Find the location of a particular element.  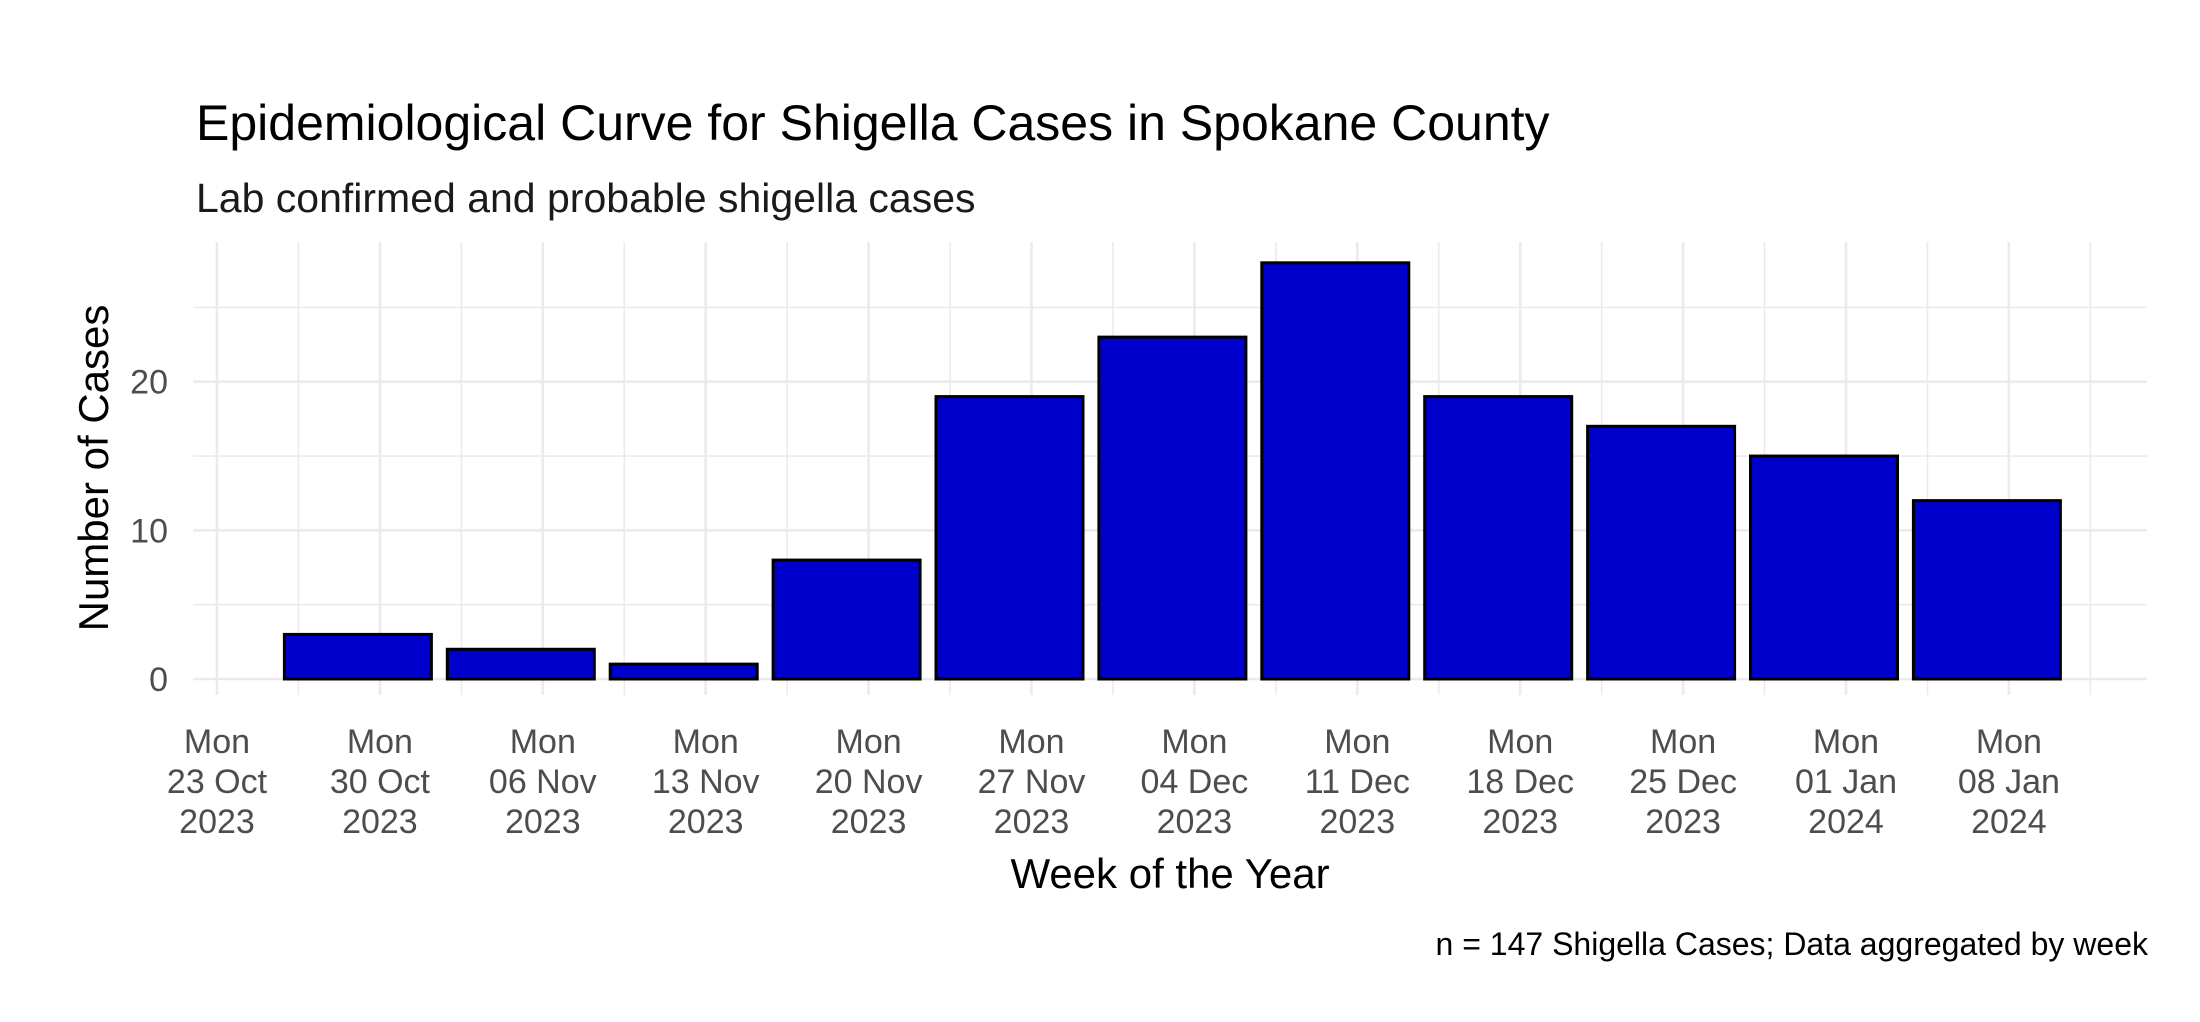

y-axis-title: Number of Cases is located at coordinates (93, 468).